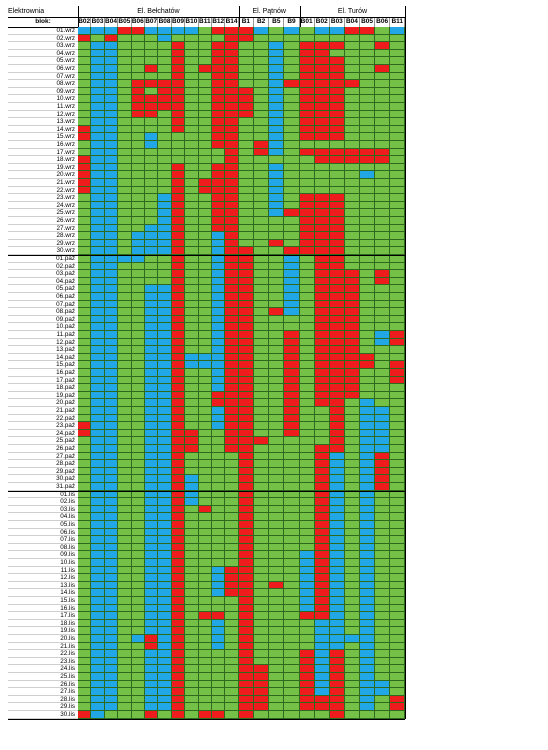 The image size is (548, 750). What do you see at coordinates (43, 206) in the screenshot?
I see `row-date-label: 24.wrz` at bounding box center [43, 206].